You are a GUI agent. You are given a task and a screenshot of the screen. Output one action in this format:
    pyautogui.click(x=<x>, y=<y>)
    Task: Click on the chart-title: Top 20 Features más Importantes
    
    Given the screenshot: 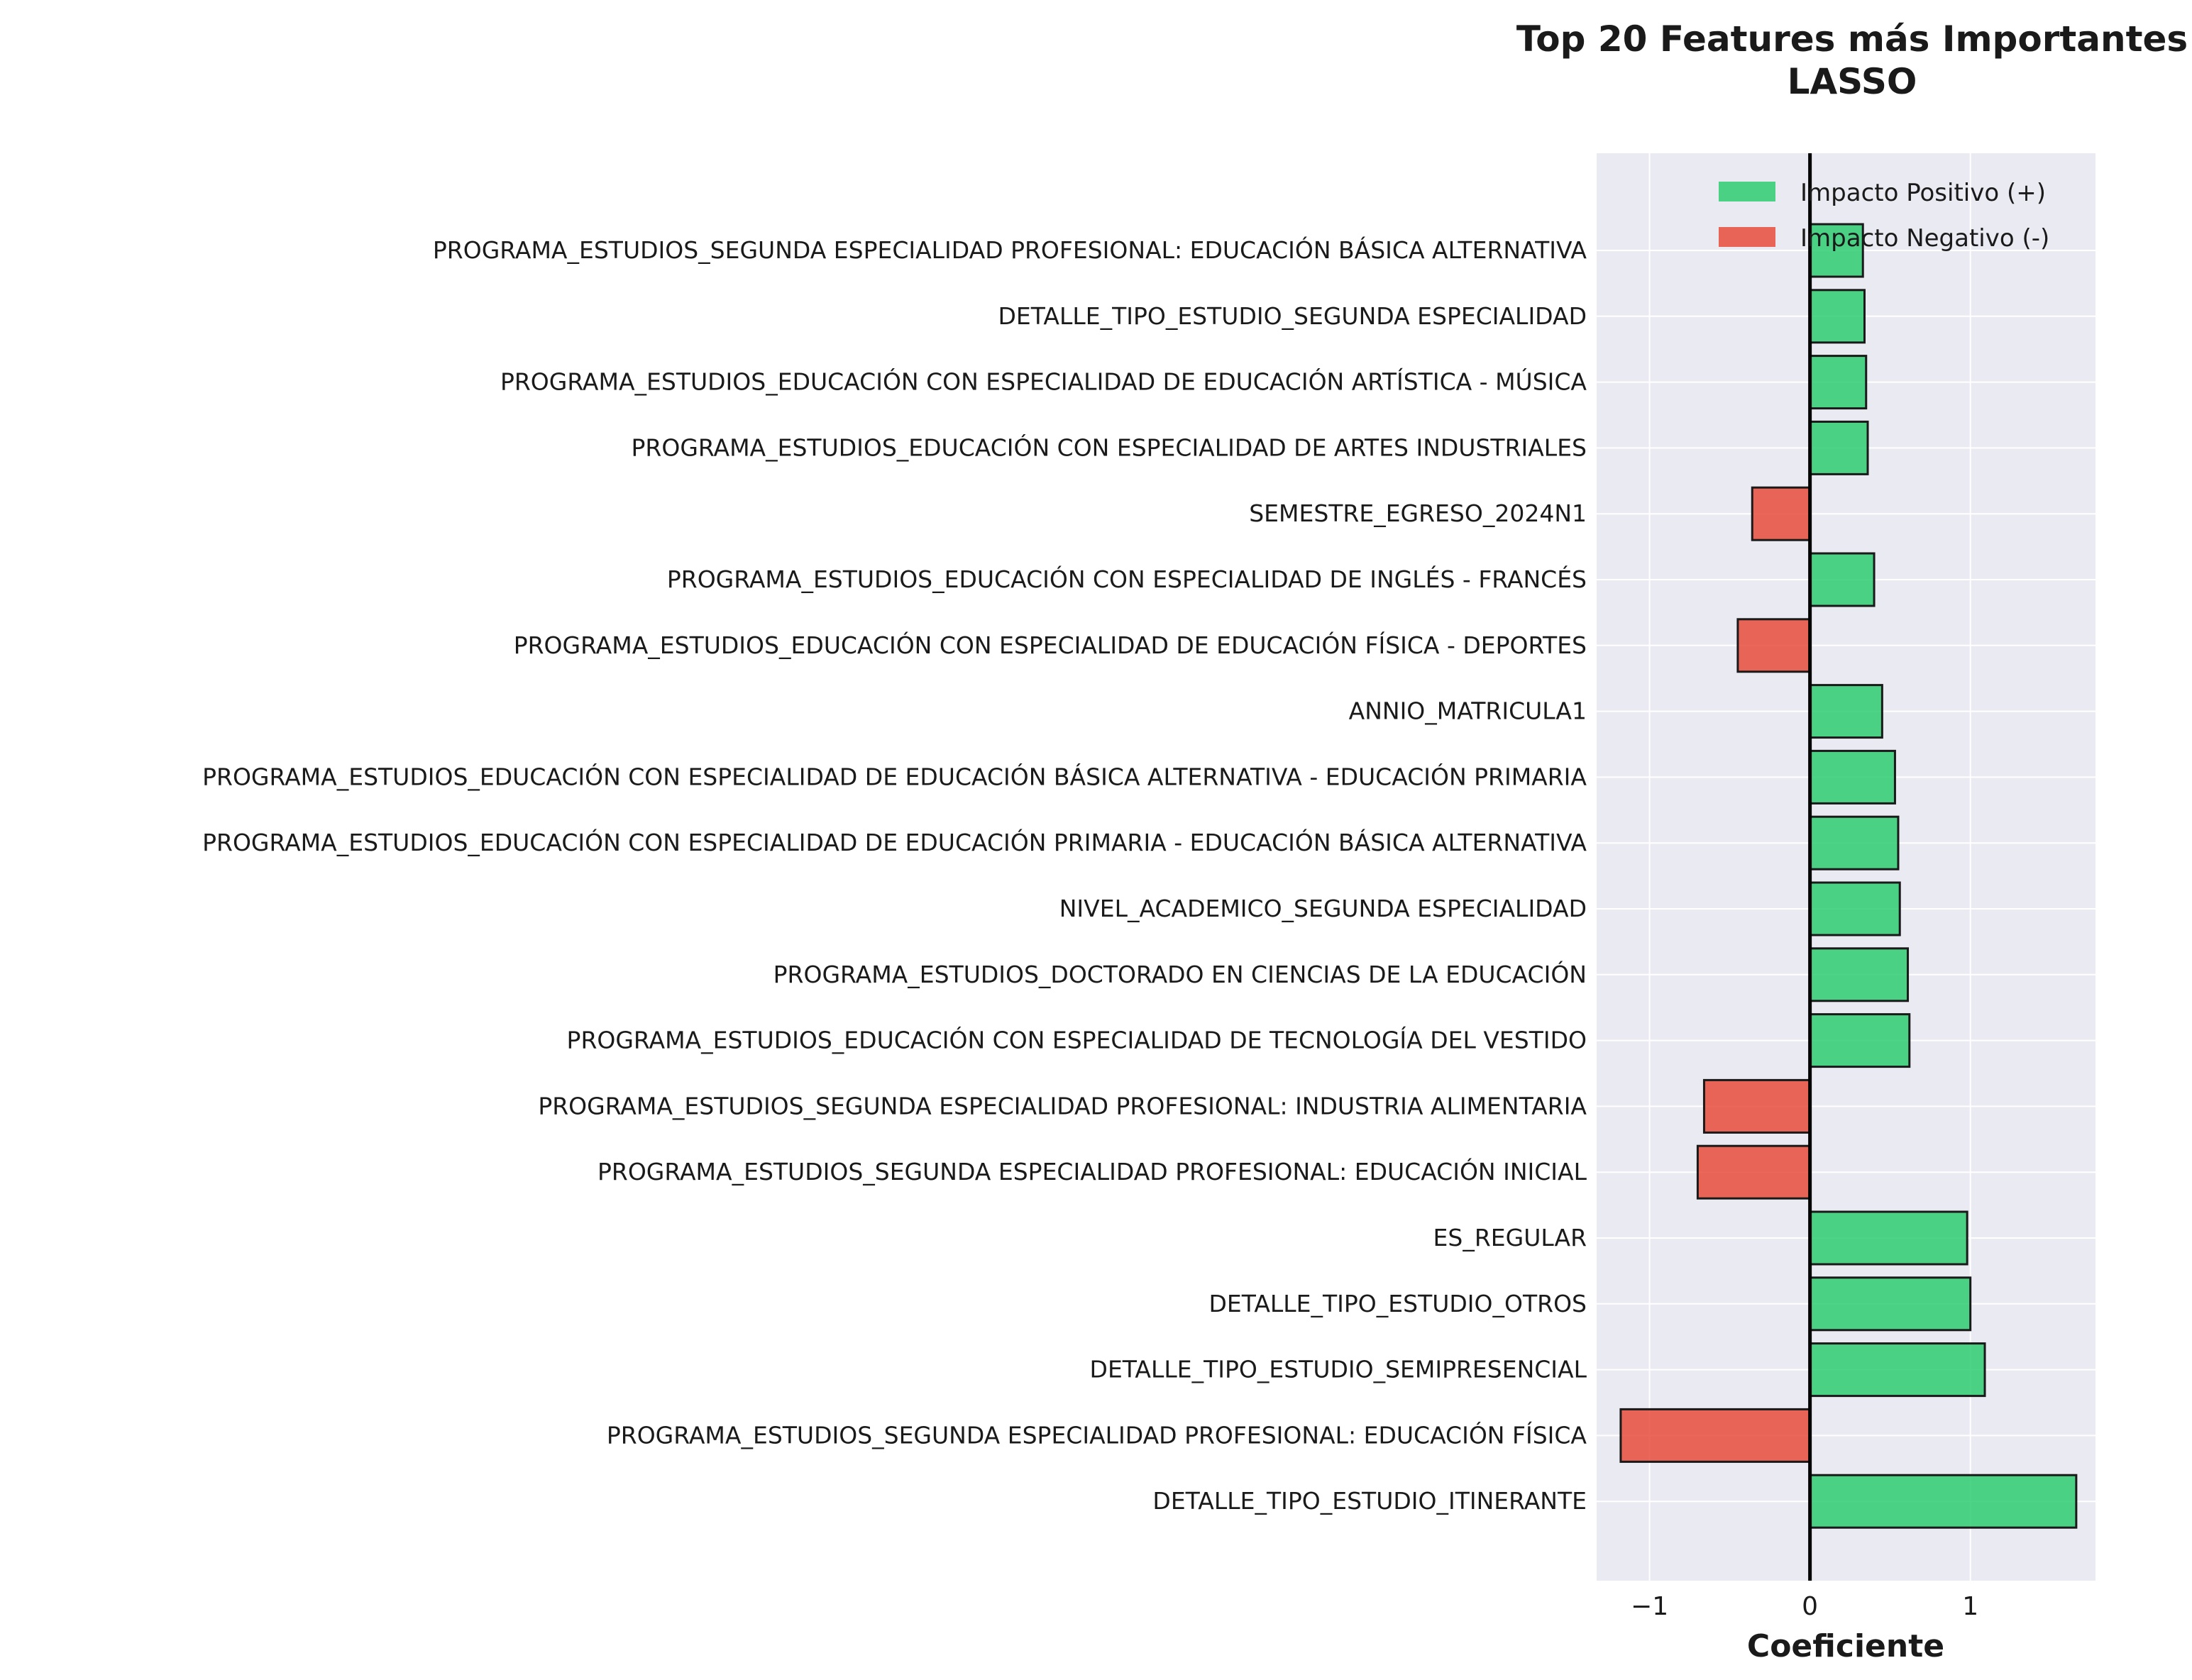 What is the action you would take?
    pyautogui.click(x=1852, y=39)
    